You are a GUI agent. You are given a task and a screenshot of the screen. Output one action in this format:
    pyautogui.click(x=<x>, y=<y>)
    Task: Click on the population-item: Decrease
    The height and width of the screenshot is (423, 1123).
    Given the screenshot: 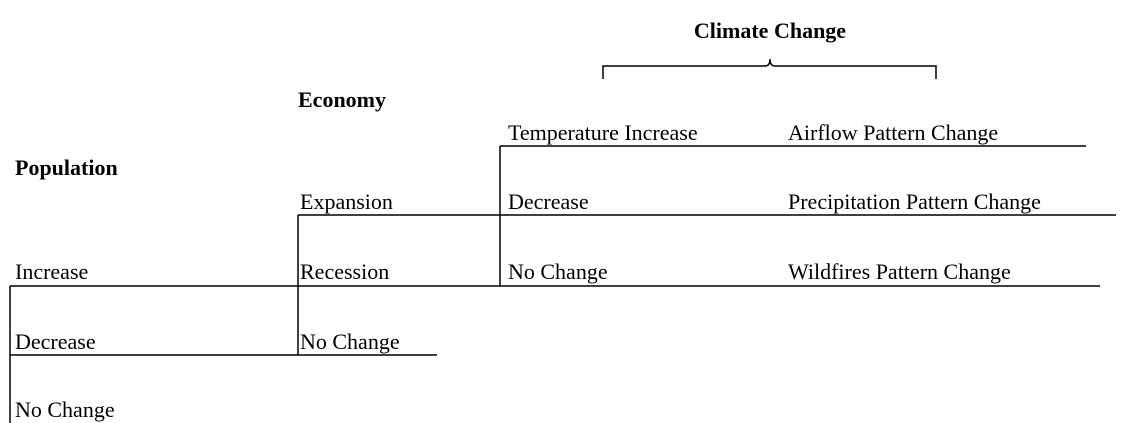 What is the action you would take?
    pyautogui.click(x=55, y=341)
    